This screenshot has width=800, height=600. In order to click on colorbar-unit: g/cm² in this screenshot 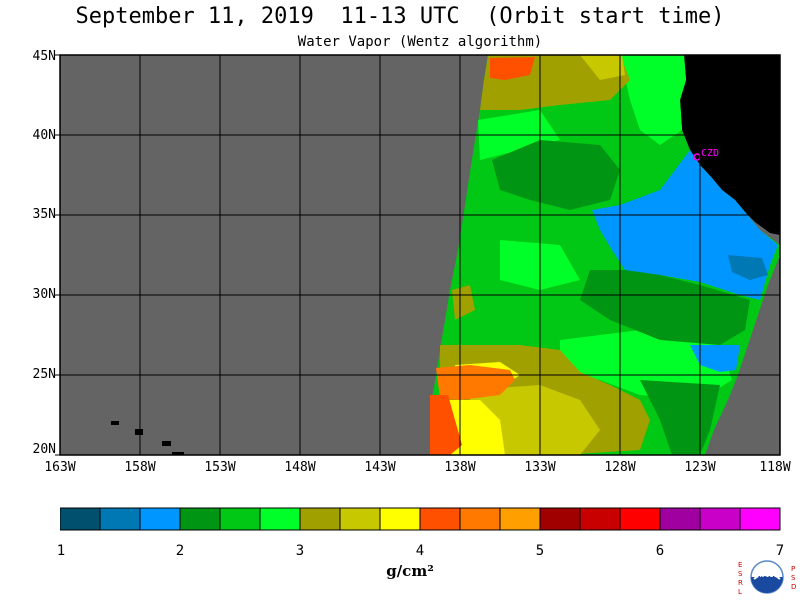, I will do `click(410, 571)`.